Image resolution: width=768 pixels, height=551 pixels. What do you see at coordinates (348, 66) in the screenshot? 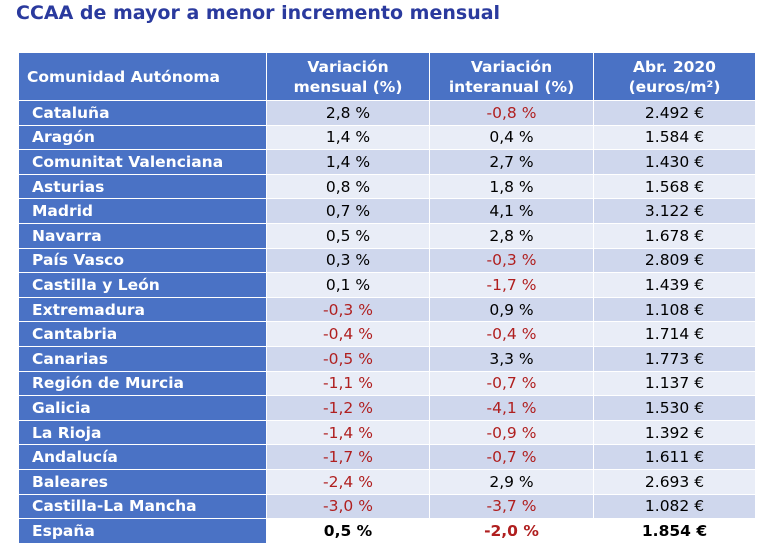
I see `header-monthly-line1: Variación` at bounding box center [348, 66].